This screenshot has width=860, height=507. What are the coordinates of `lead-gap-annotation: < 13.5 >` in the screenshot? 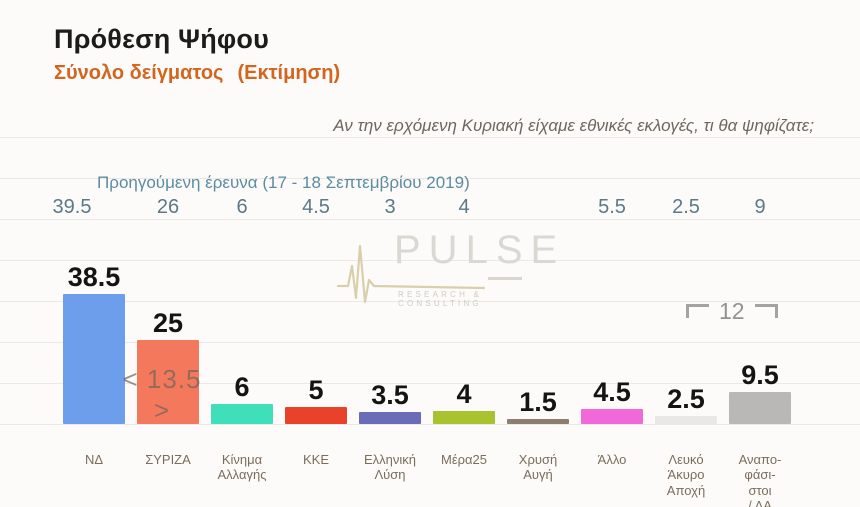 It's located at (162, 394).